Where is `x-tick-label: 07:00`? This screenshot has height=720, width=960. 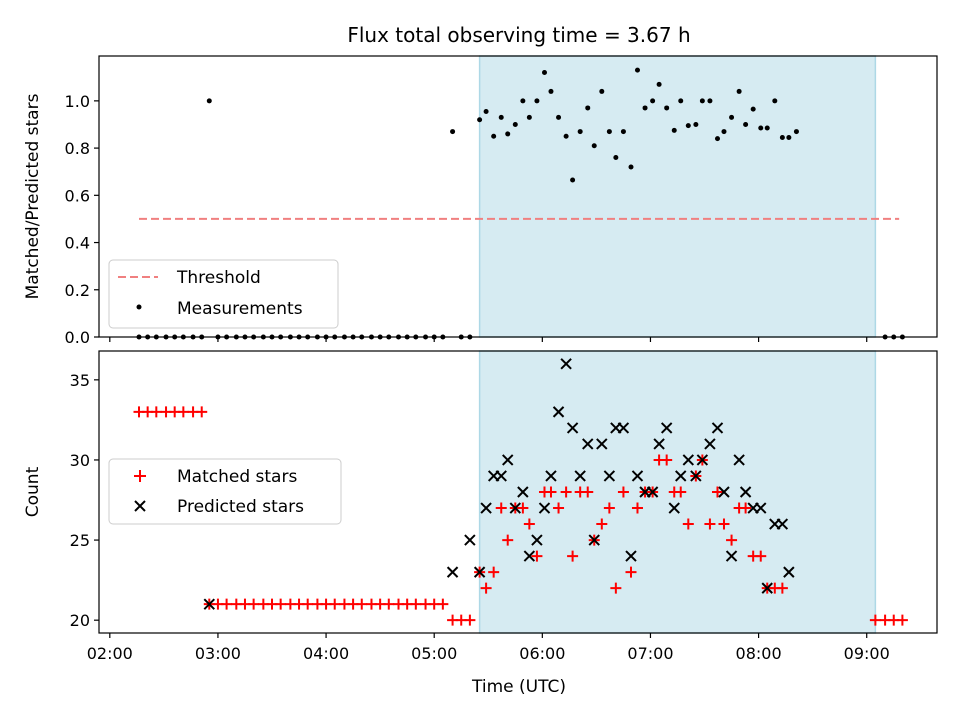
x-tick-label: 07:00 is located at coordinates (650, 653).